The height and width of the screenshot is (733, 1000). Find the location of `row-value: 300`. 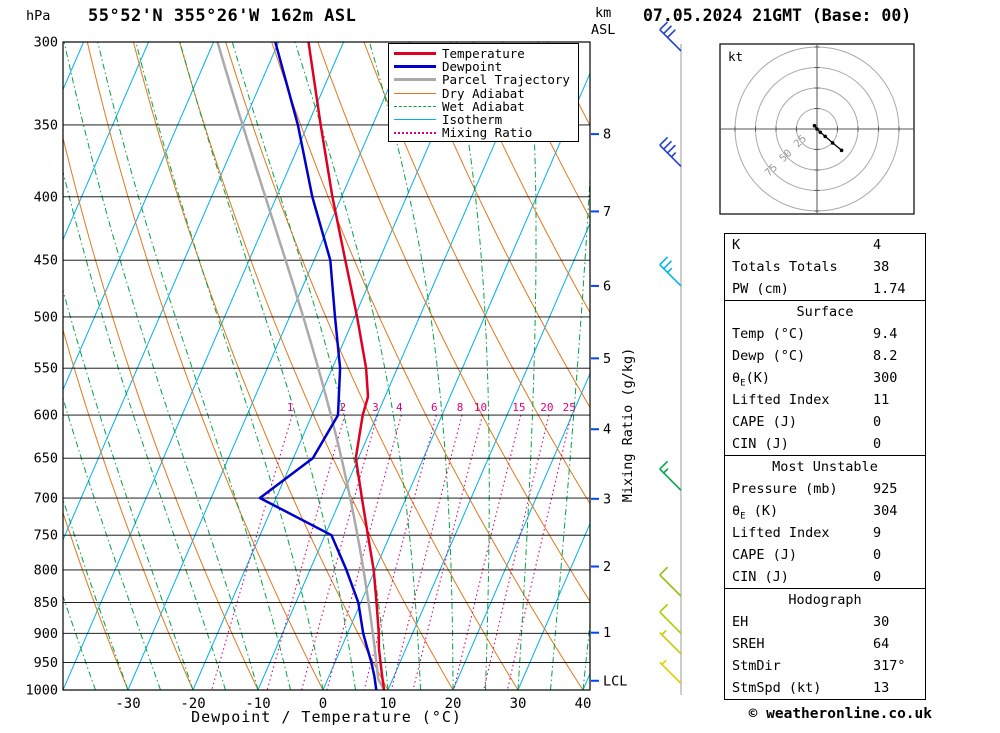

row-value: 300 is located at coordinates (885, 378).